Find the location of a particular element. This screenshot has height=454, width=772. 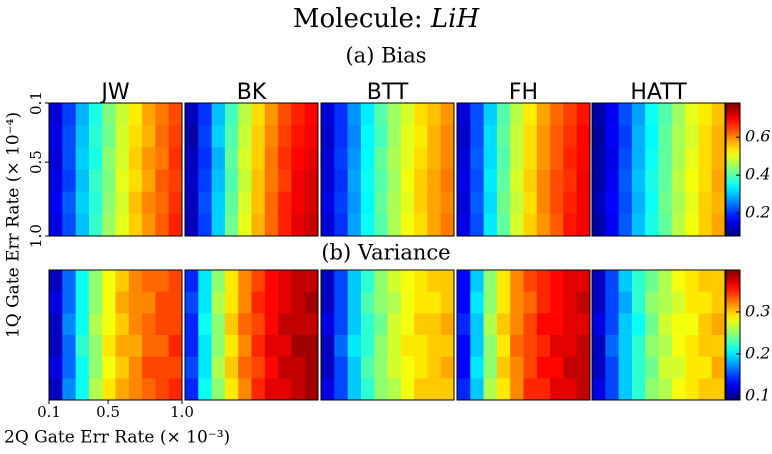

title-text: Molecule: is located at coordinates (358, 19).